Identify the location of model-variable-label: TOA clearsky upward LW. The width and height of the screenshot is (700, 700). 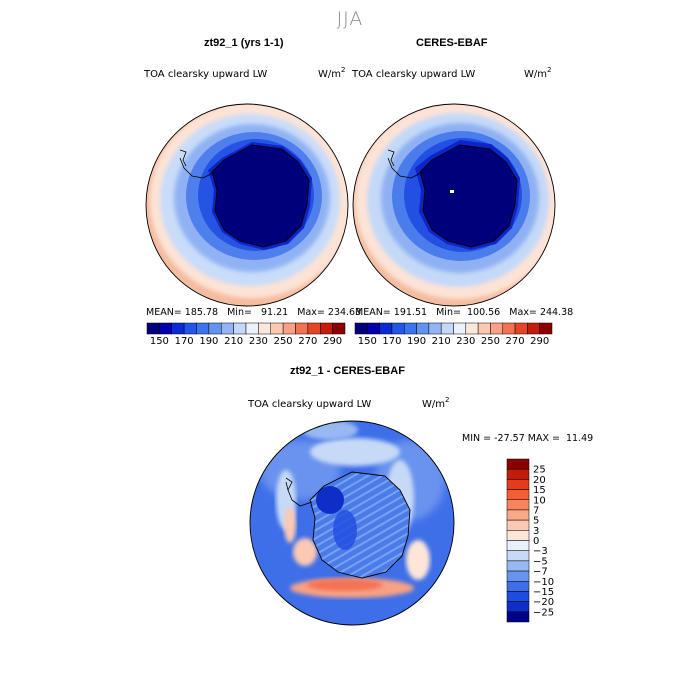
(206, 74).